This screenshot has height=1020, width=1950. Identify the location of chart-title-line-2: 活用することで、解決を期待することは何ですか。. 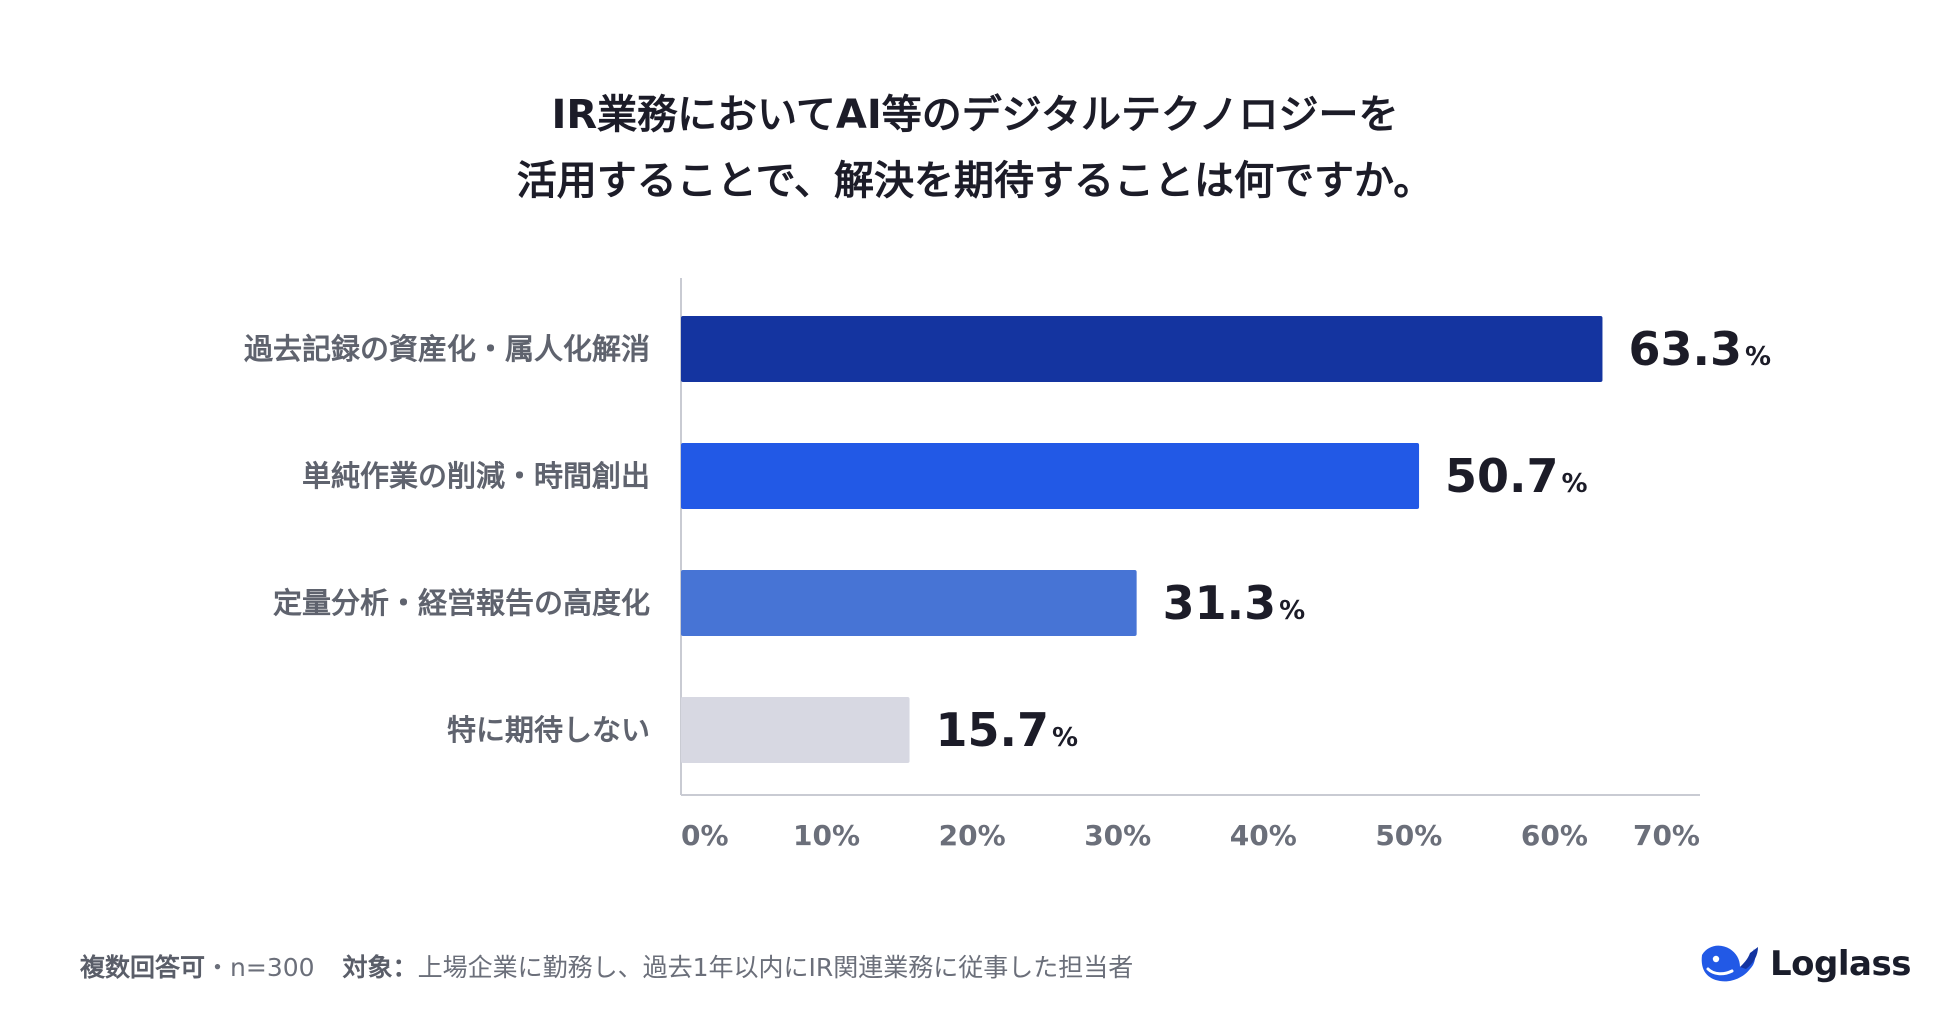
(975, 181).